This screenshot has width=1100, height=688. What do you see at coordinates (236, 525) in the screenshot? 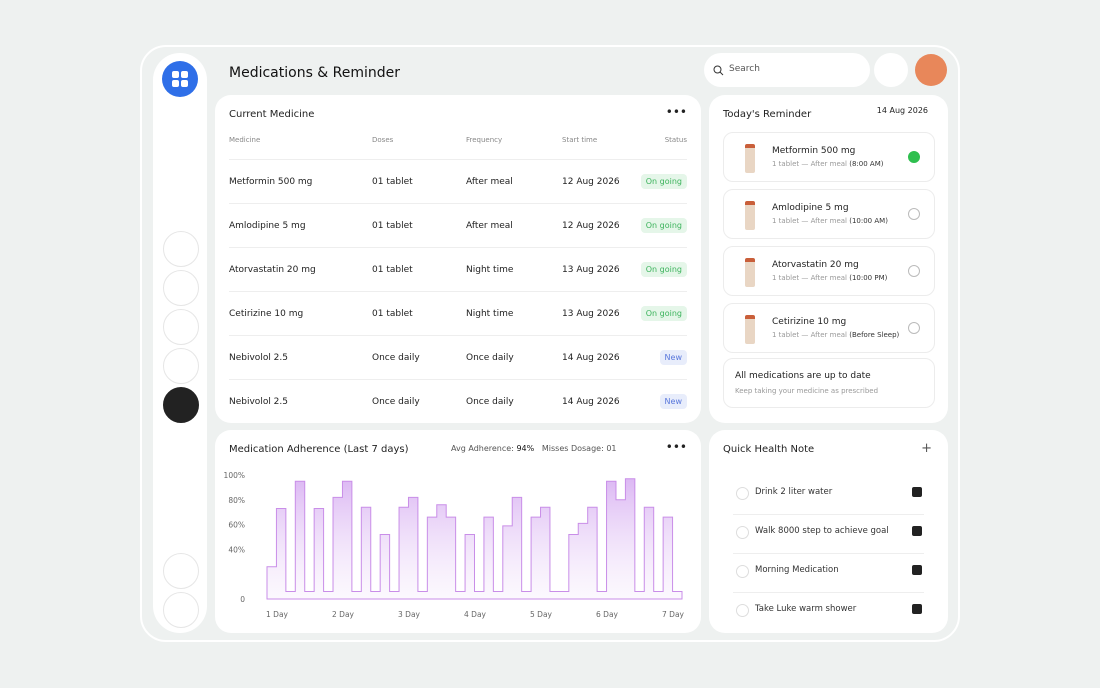
I see `y-tick-label: 60%` at bounding box center [236, 525].